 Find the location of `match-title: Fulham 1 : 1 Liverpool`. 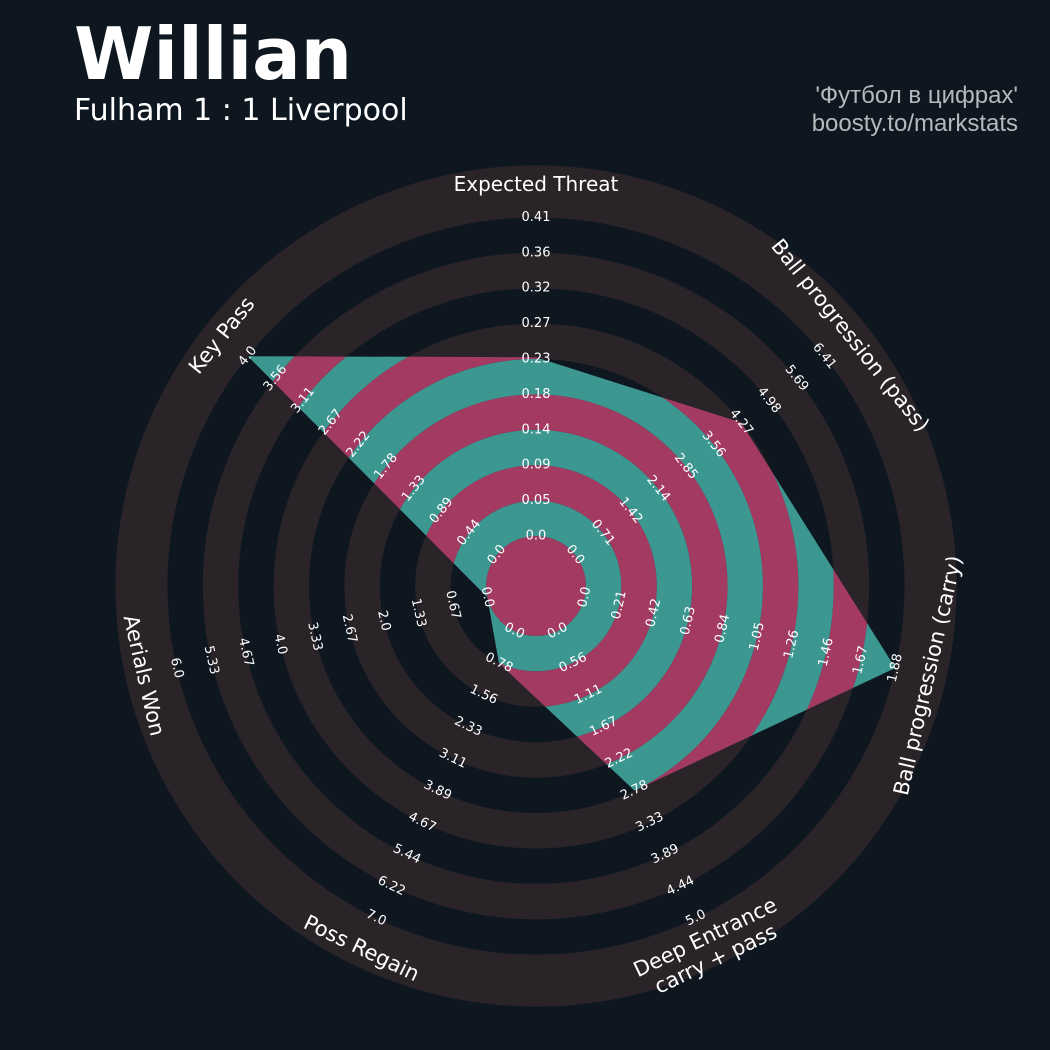

match-title: Fulham 1 : 1 Liverpool is located at coordinates (241, 110).